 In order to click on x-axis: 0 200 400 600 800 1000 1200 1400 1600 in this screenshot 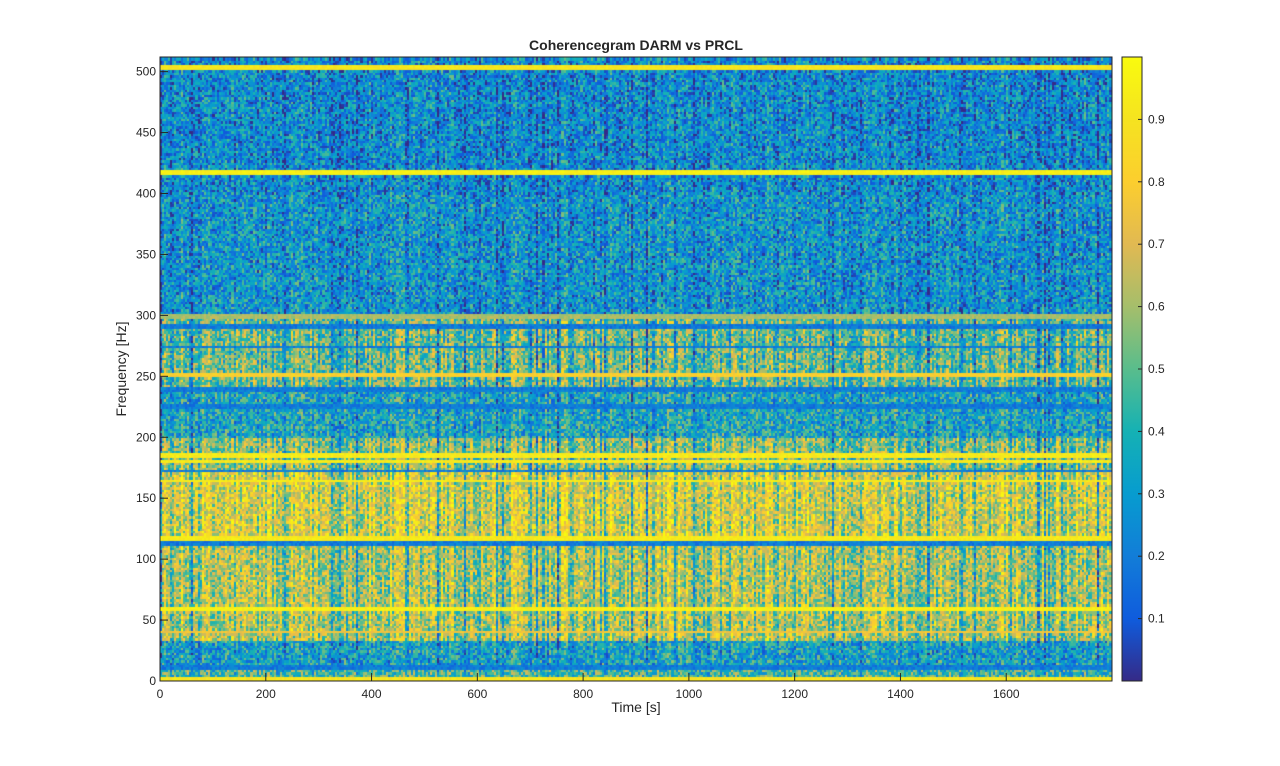, I will do `click(588, 687)`.